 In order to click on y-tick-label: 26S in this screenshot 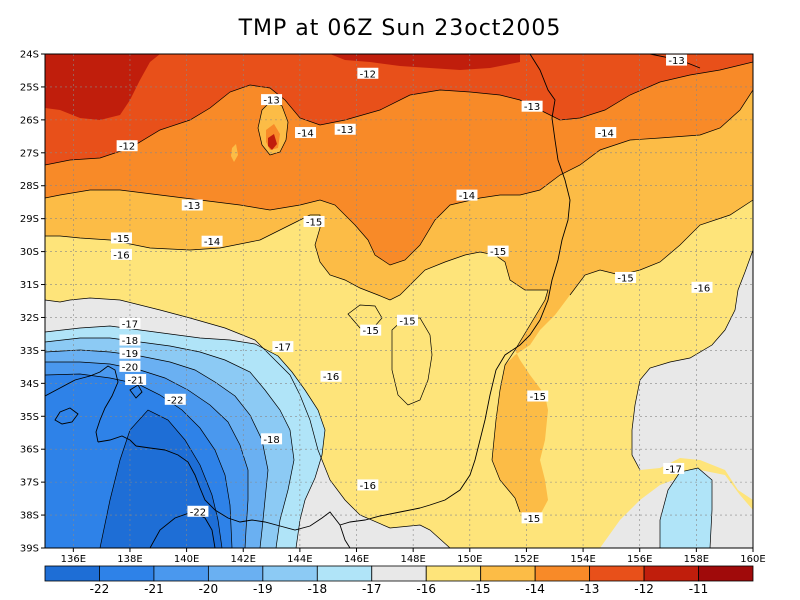, I will do `click(29, 120)`.